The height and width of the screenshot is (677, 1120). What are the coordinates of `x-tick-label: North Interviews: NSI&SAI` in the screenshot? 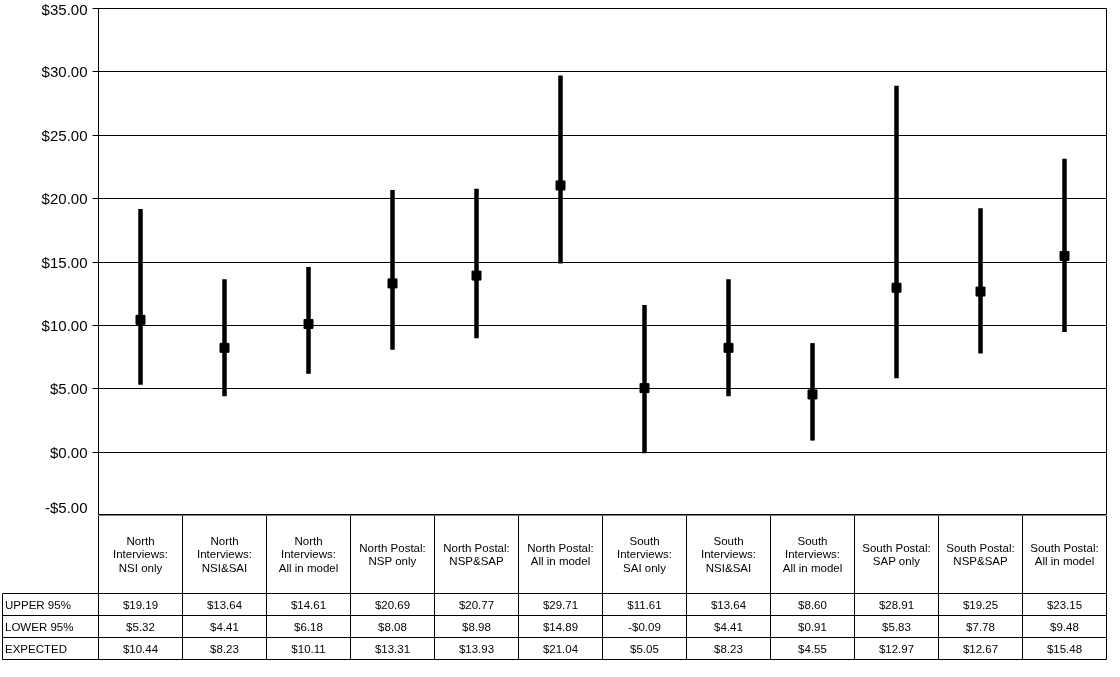 It's located at (224, 554).